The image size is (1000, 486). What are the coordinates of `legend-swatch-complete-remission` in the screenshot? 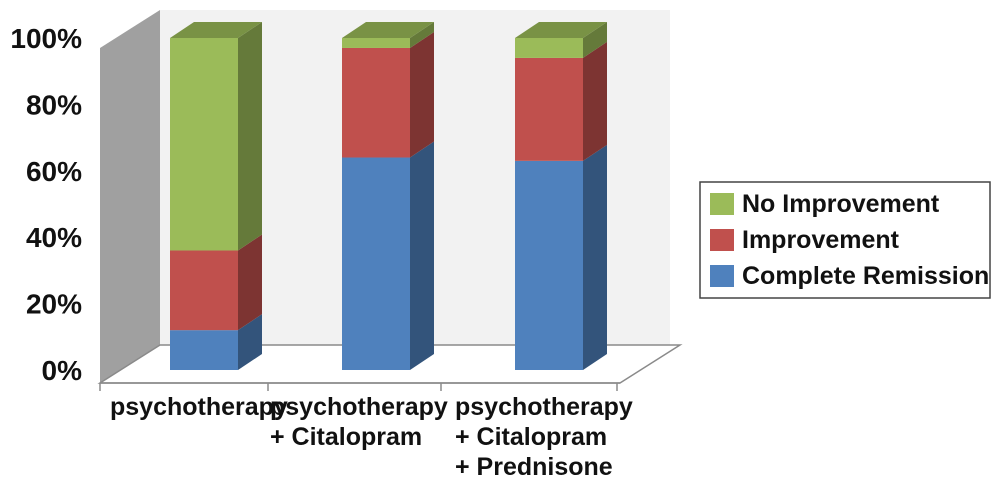 It's located at (722, 276).